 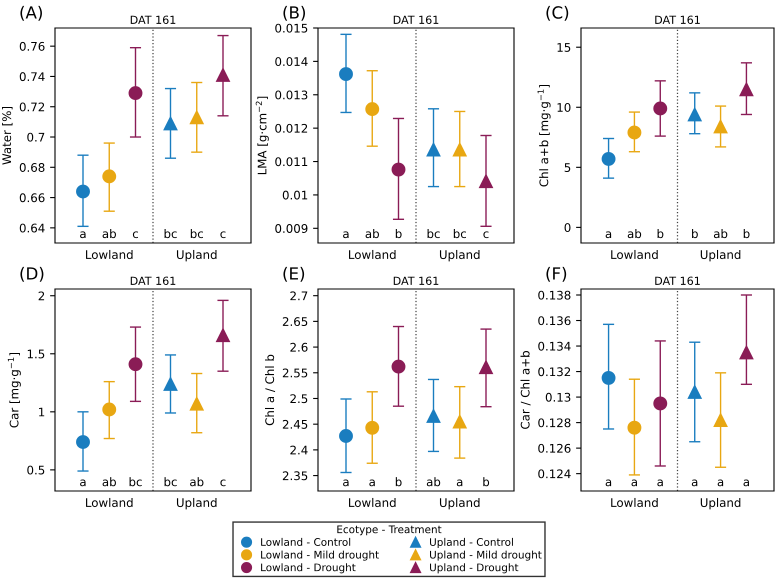 I want to click on legend-label: Upland - Drought, so click(x=474, y=568).